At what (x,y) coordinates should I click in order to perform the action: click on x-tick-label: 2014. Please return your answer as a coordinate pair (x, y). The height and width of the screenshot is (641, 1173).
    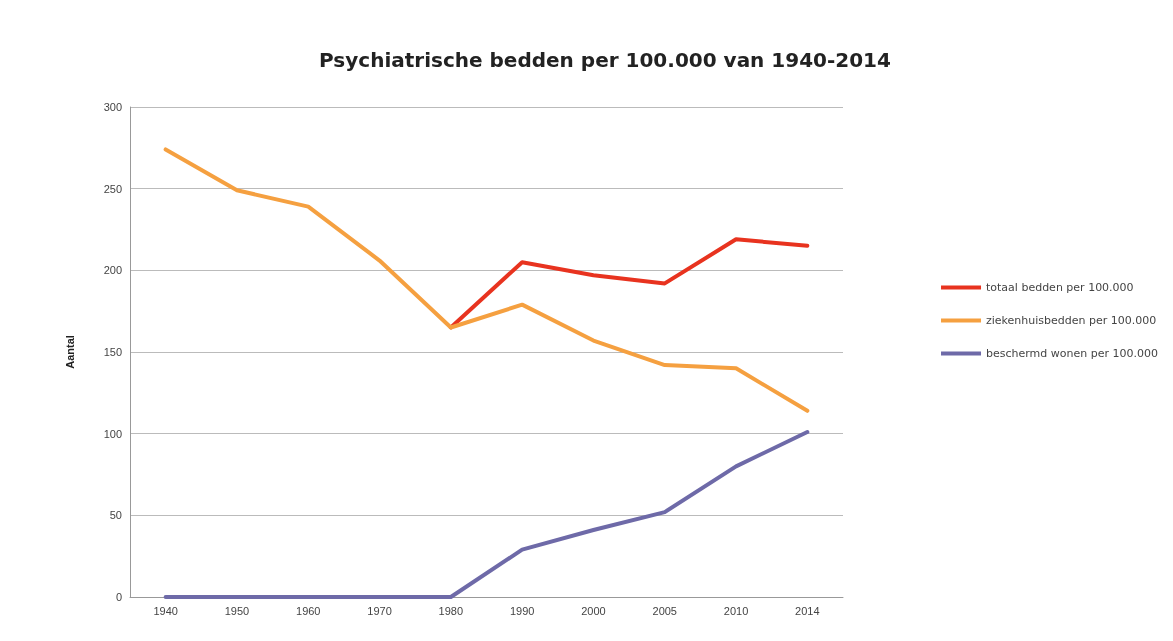
    Looking at the image, I should click on (807, 610).